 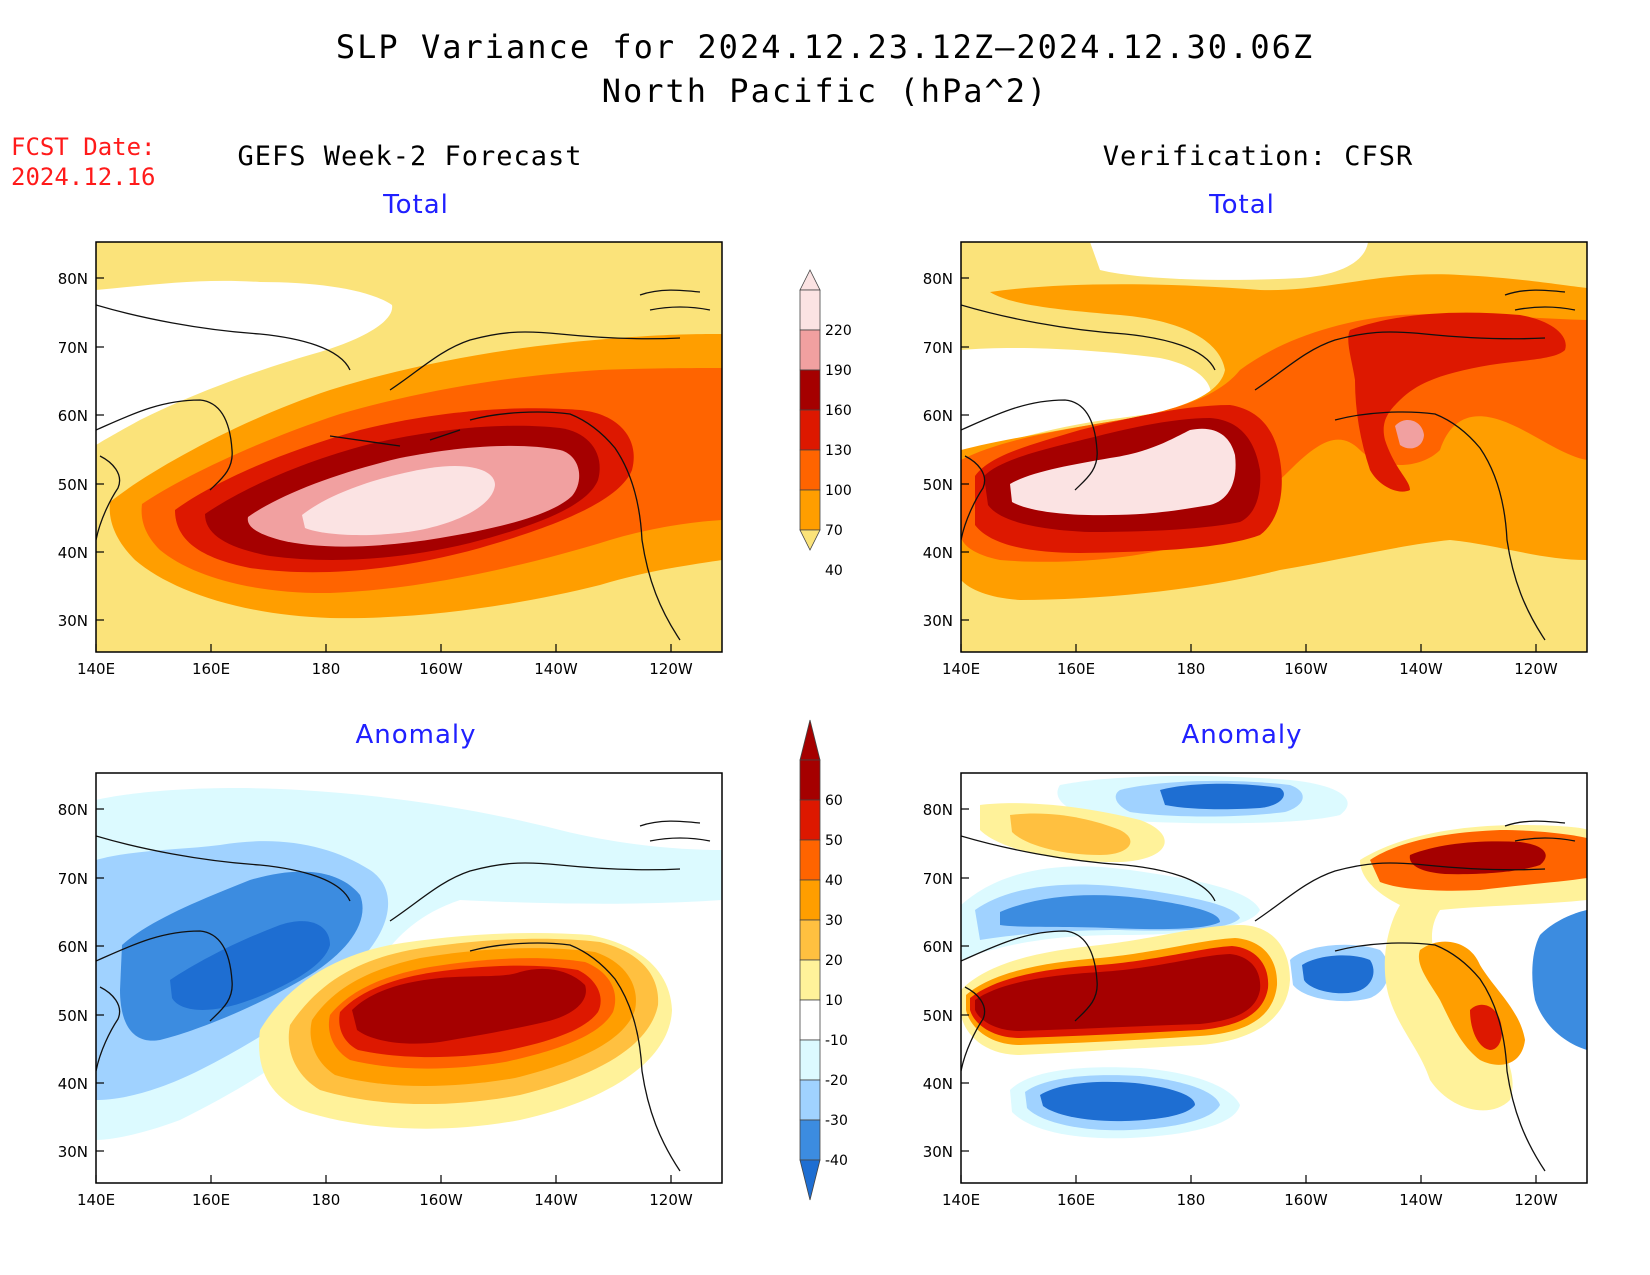 What do you see at coordinates (834, 1001) in the screenshot?
I see `colorbar-label: 10` at bounding box center [834, 1001].